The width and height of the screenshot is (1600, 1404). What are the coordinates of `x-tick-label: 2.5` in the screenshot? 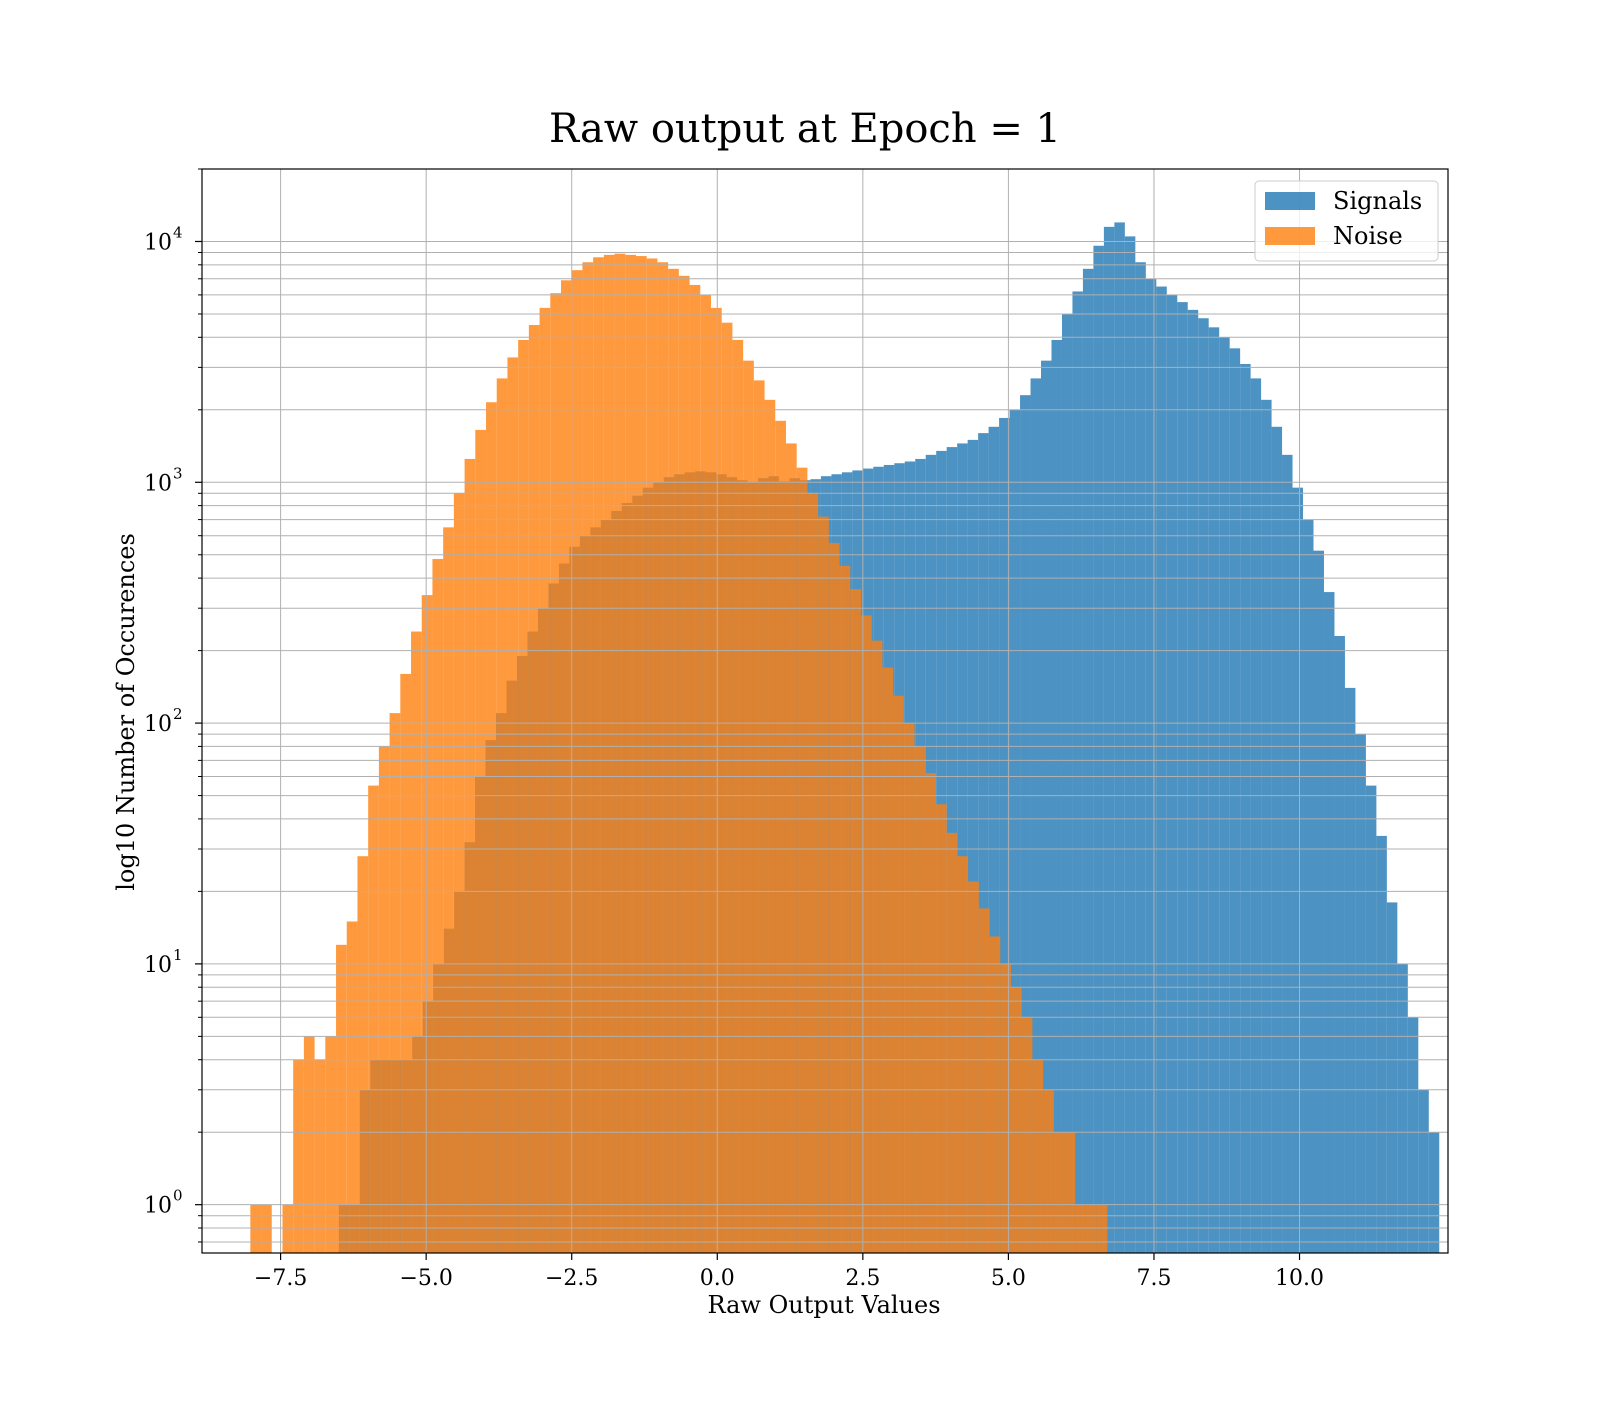 It's located at (862, 1278).